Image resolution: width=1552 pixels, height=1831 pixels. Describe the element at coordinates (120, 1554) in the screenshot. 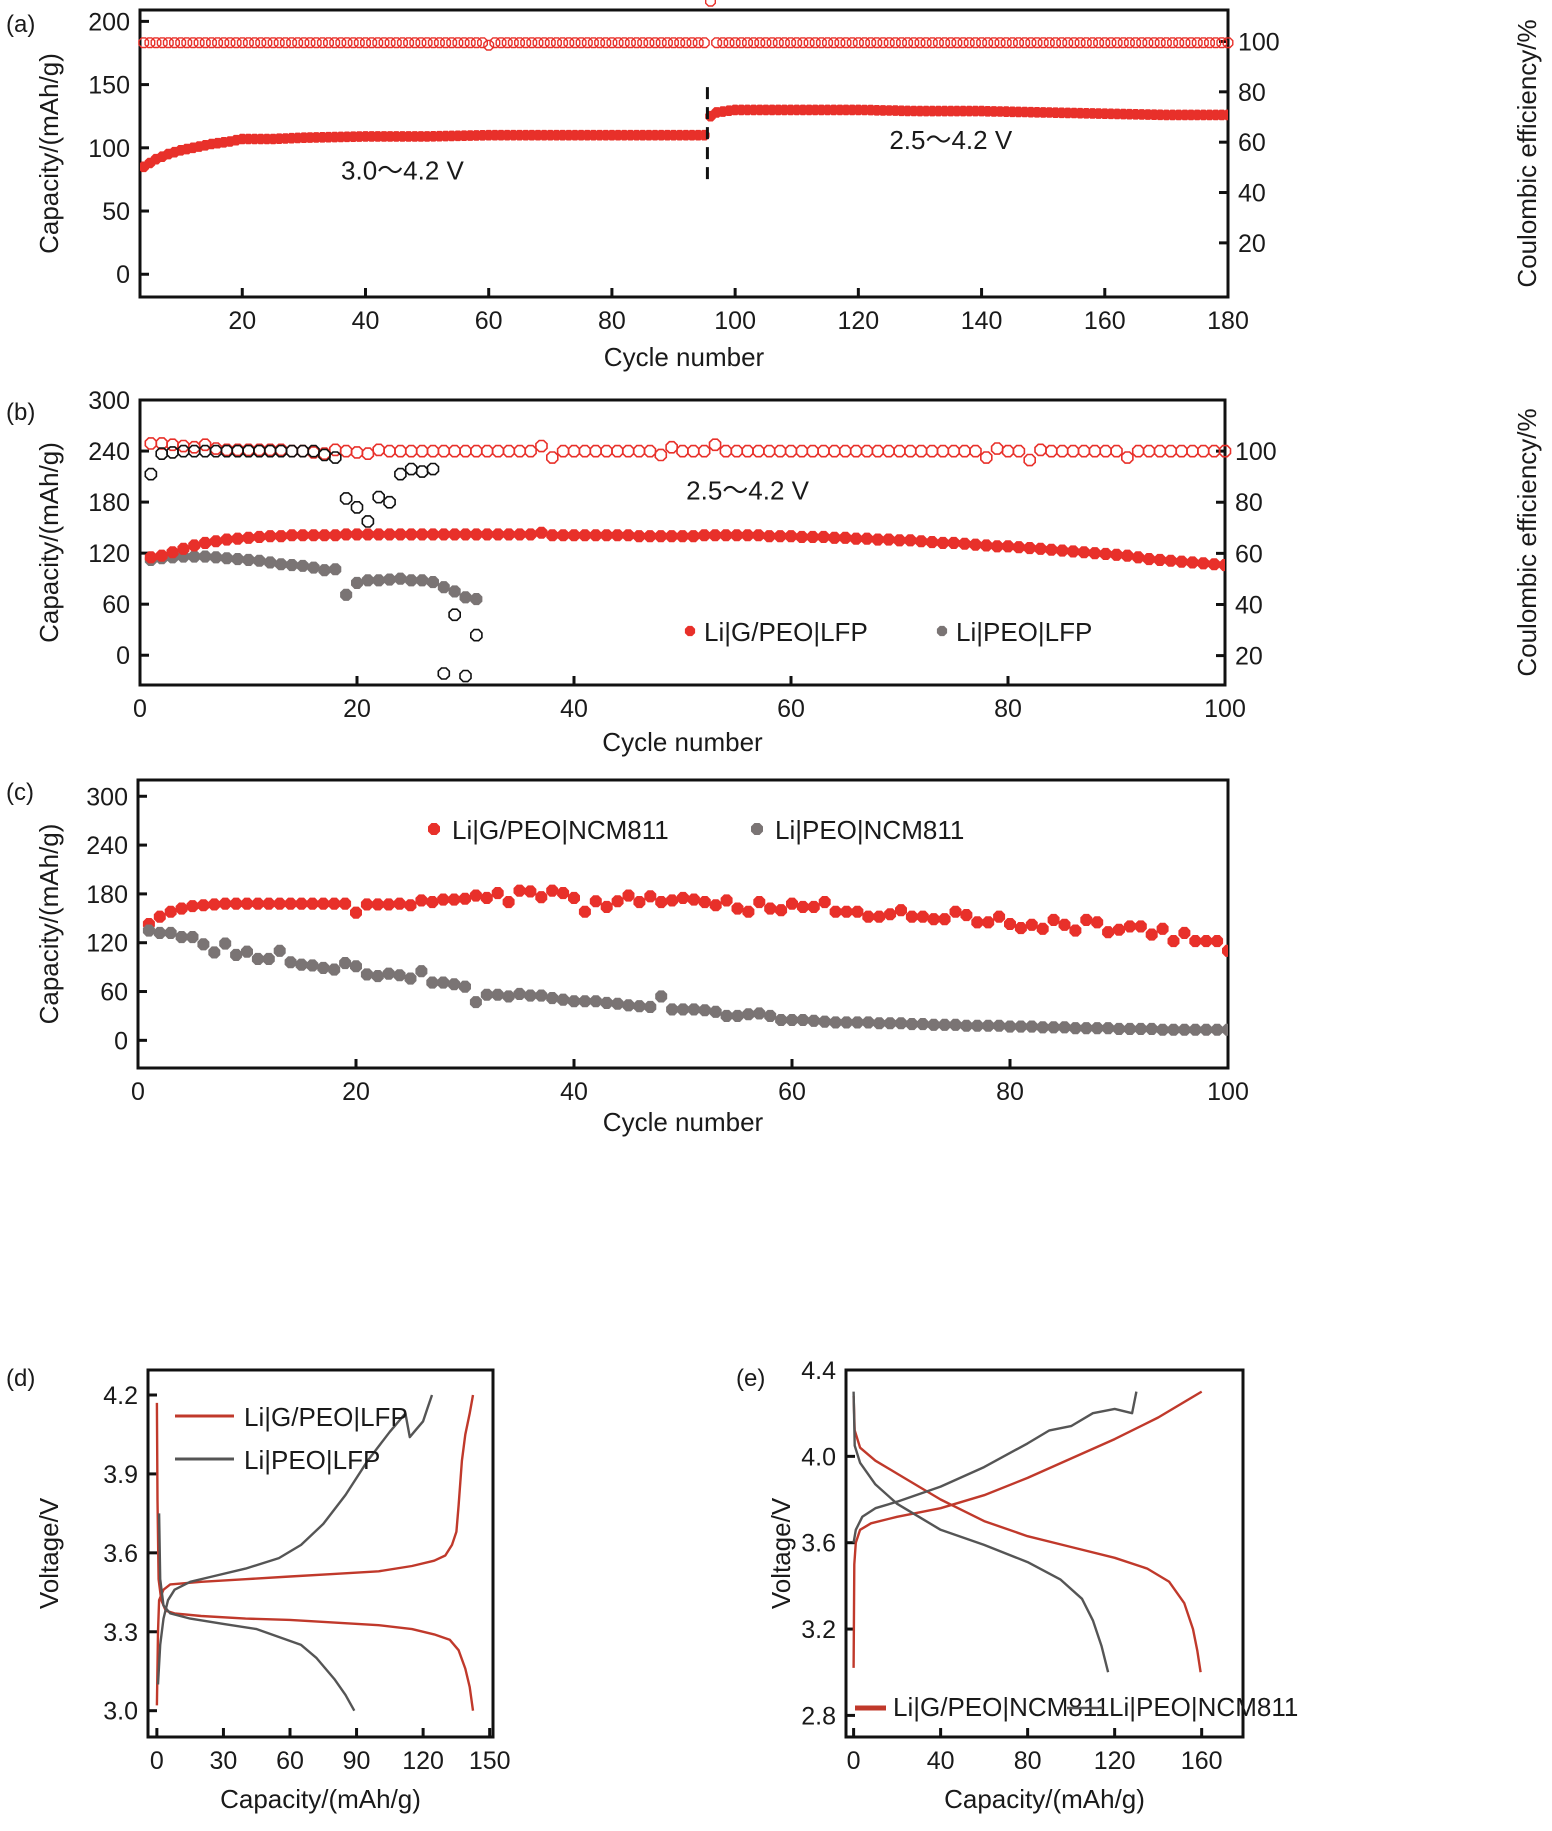

I see `y-tick-label: 3.6` at that location.